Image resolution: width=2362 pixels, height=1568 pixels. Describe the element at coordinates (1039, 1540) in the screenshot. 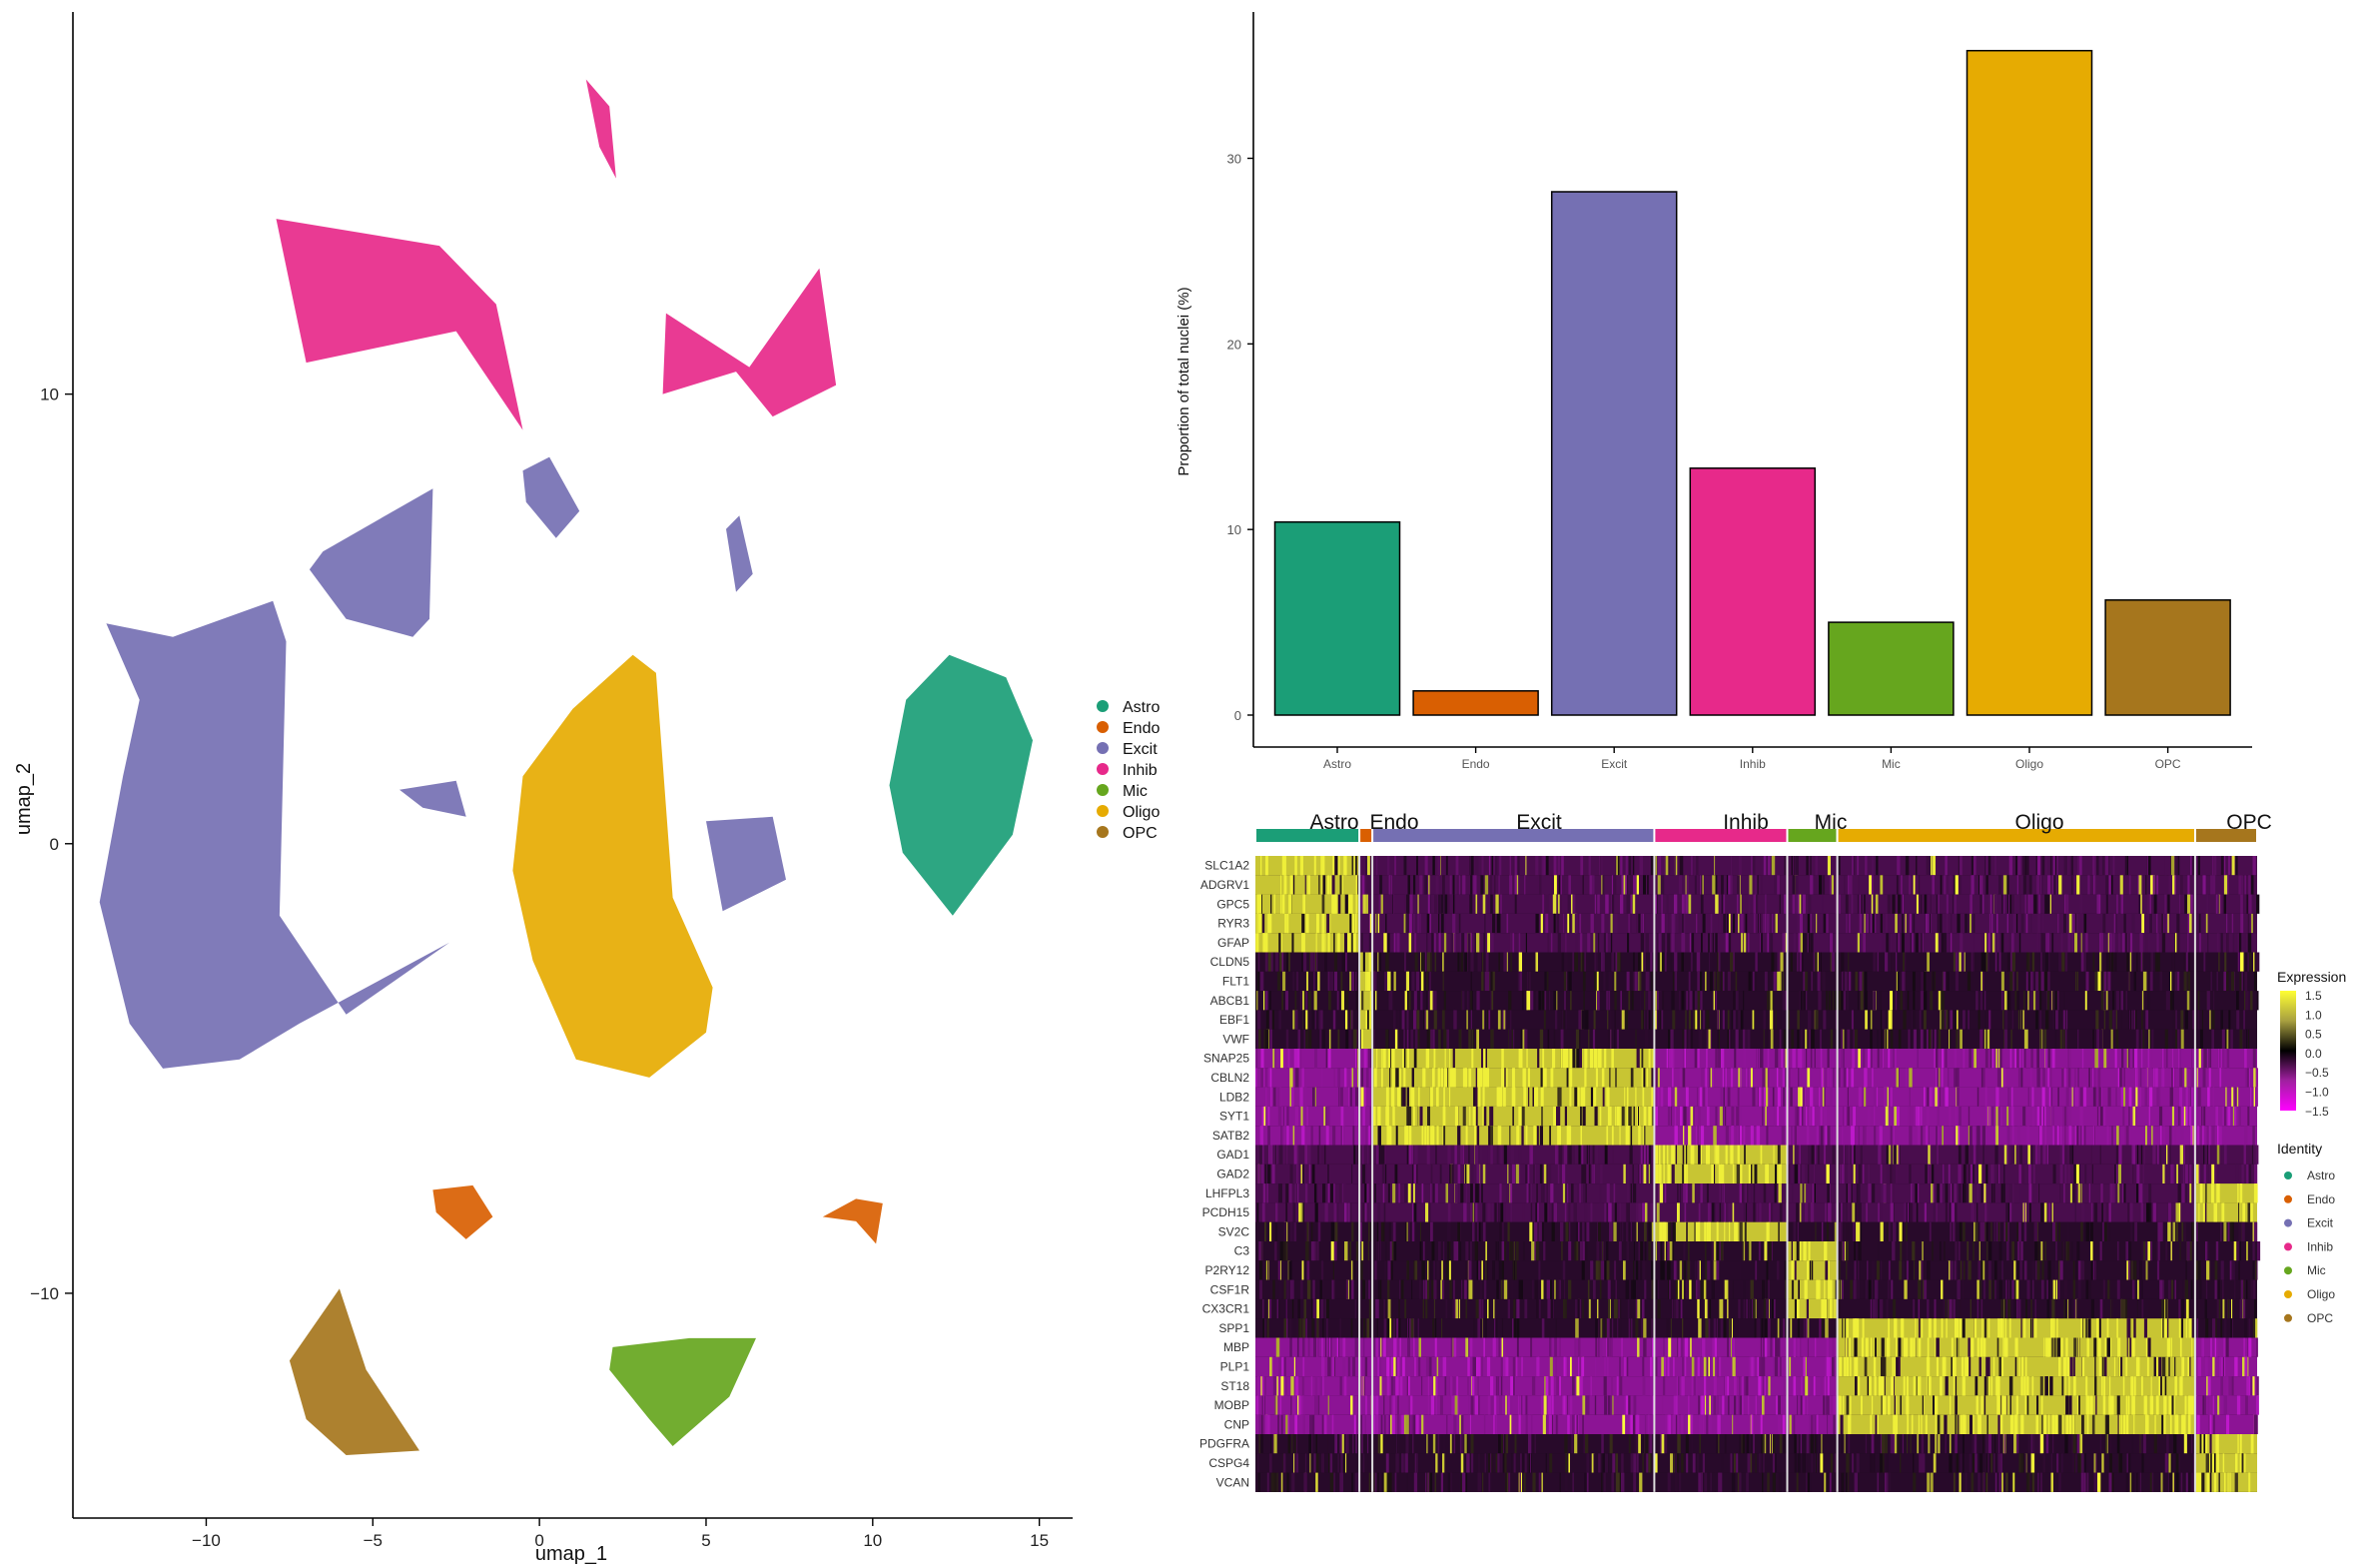

I see `umap-x-tick-label: 15` at that location.